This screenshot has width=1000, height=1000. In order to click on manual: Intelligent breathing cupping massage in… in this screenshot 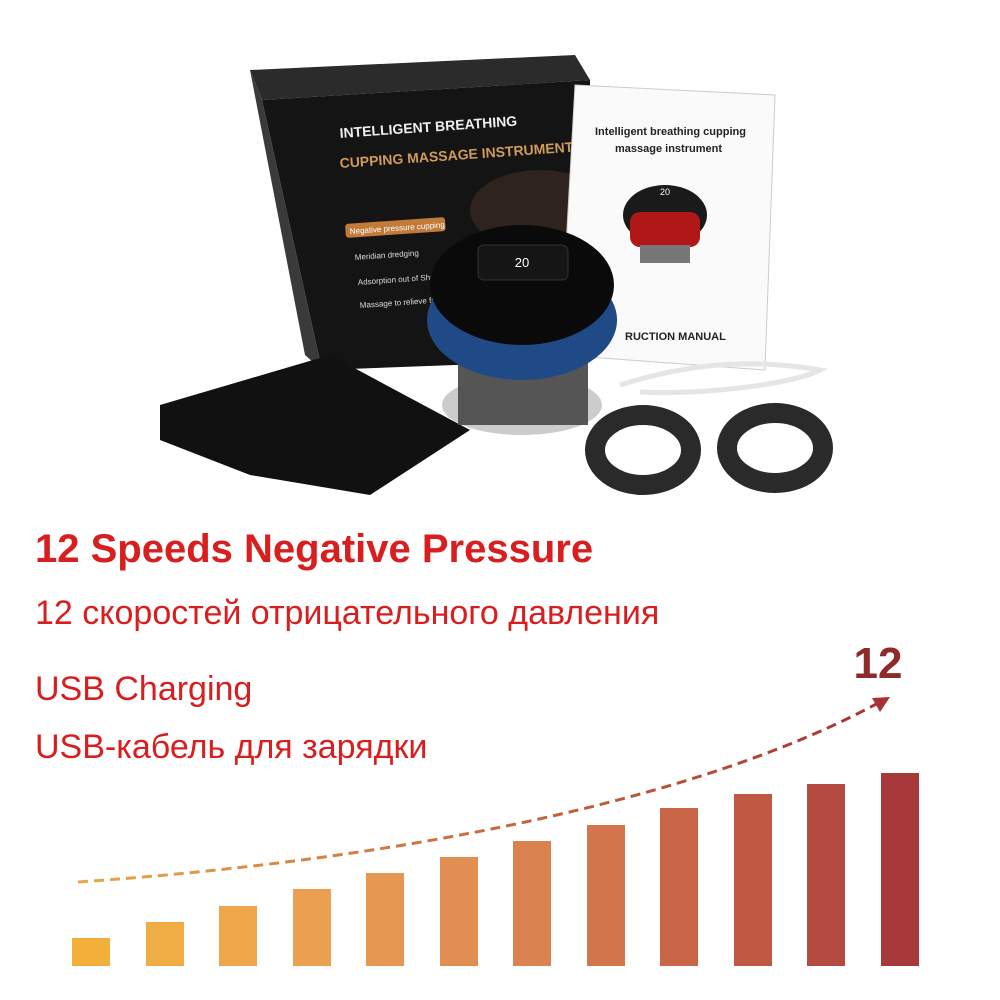, I will do `click(667, 227)`.